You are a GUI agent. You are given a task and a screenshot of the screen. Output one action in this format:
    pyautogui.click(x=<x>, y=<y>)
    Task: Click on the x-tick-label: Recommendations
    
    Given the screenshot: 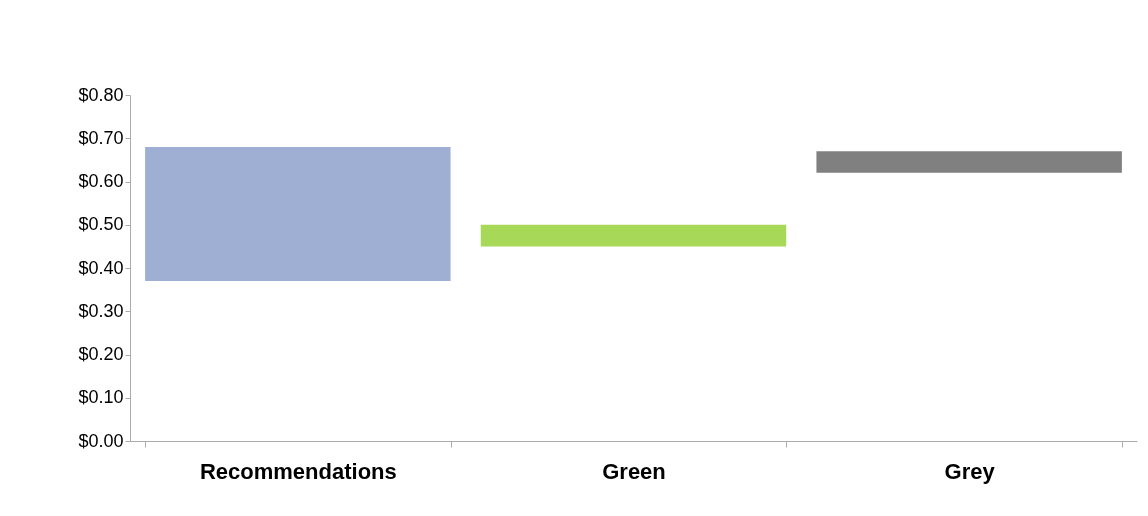 What is the action you would take?
    pyautogui.click(x=298, y=471)
    